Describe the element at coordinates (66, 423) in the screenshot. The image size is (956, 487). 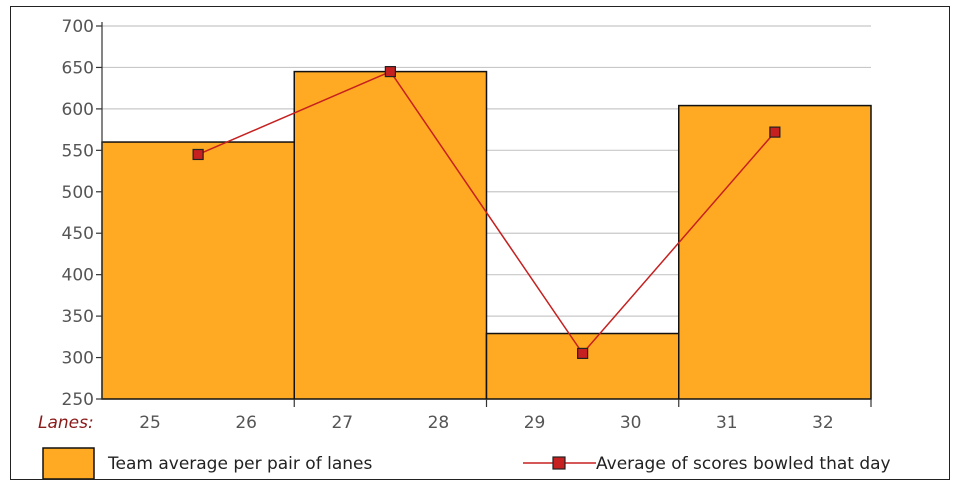
I see `x-axis-label: Lanes:` at that location.